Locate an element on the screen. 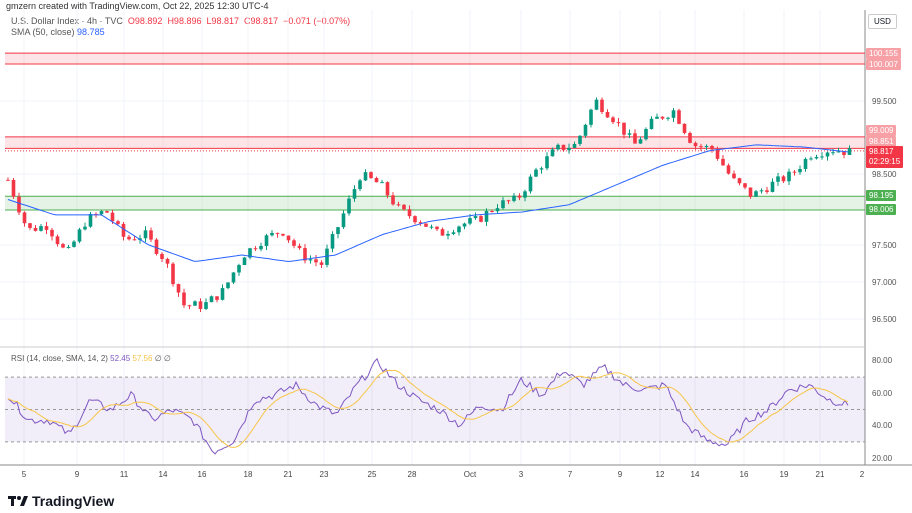 This screenshot has height=513, width=912. brand-name: TradingView is located at coordinates (73, 501).